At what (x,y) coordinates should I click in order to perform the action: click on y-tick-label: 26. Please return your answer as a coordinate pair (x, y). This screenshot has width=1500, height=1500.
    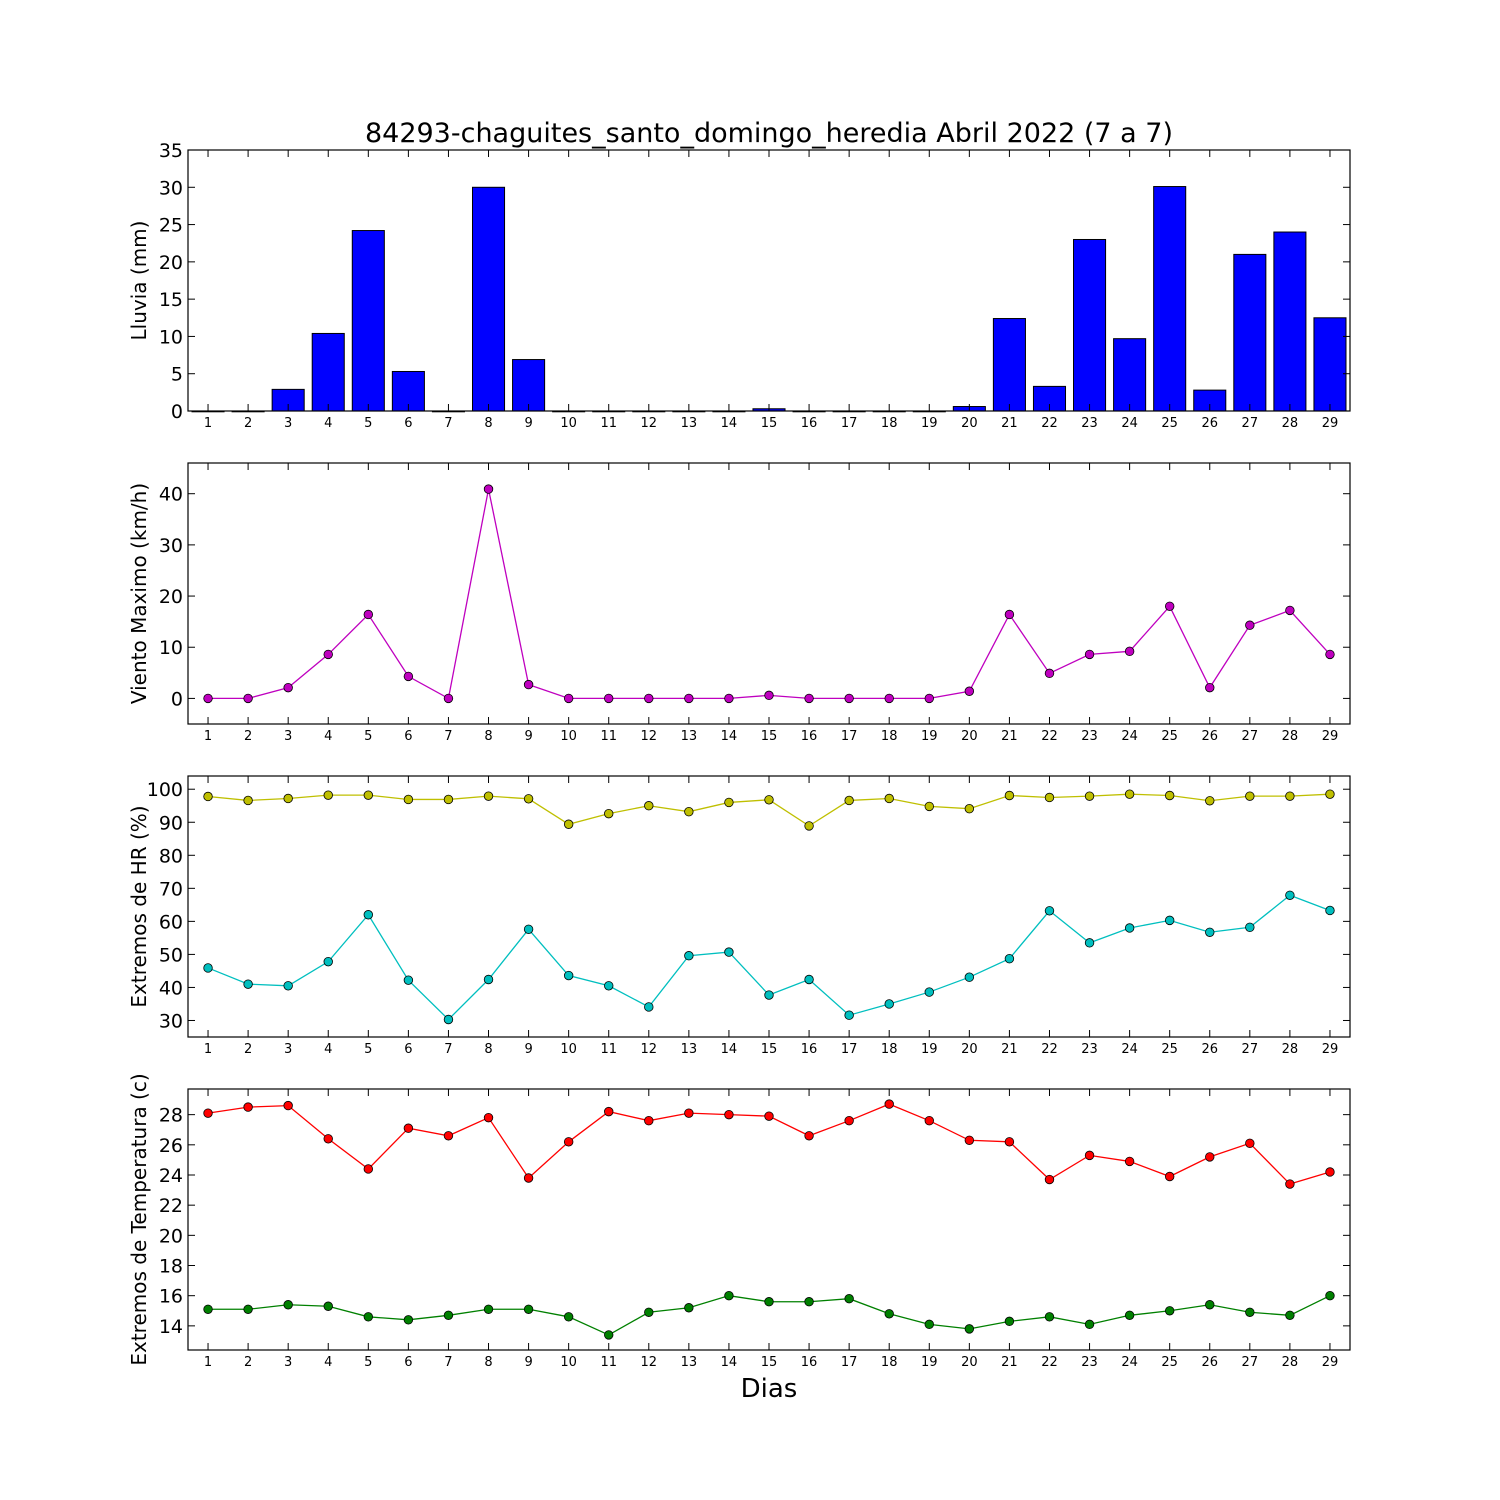
    Looking at the image, I should click on (171, 1146).